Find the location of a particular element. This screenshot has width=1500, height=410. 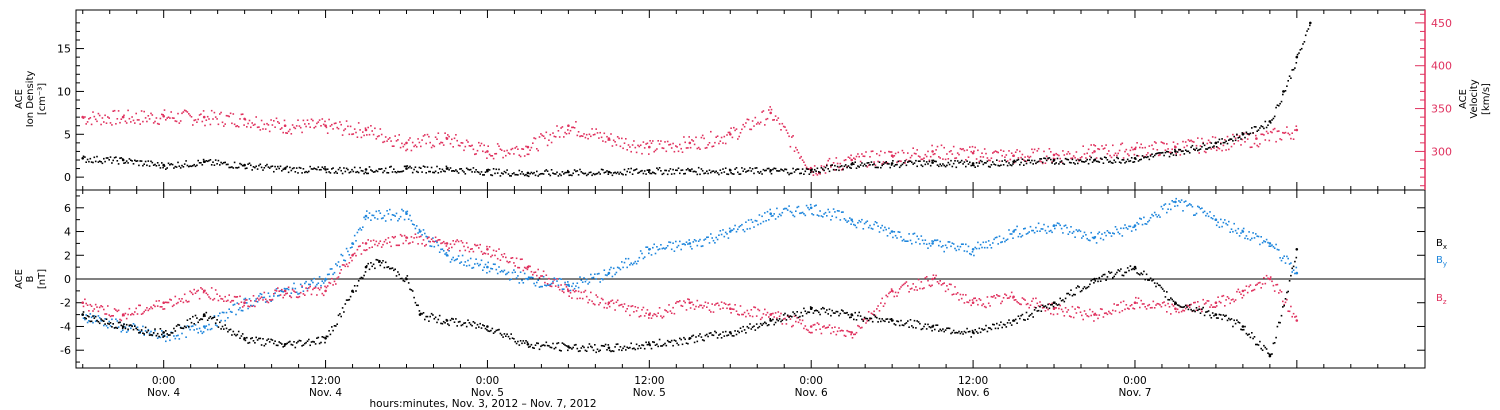

velocity-tick-label: 400 is located at coordinates (1441, 66).